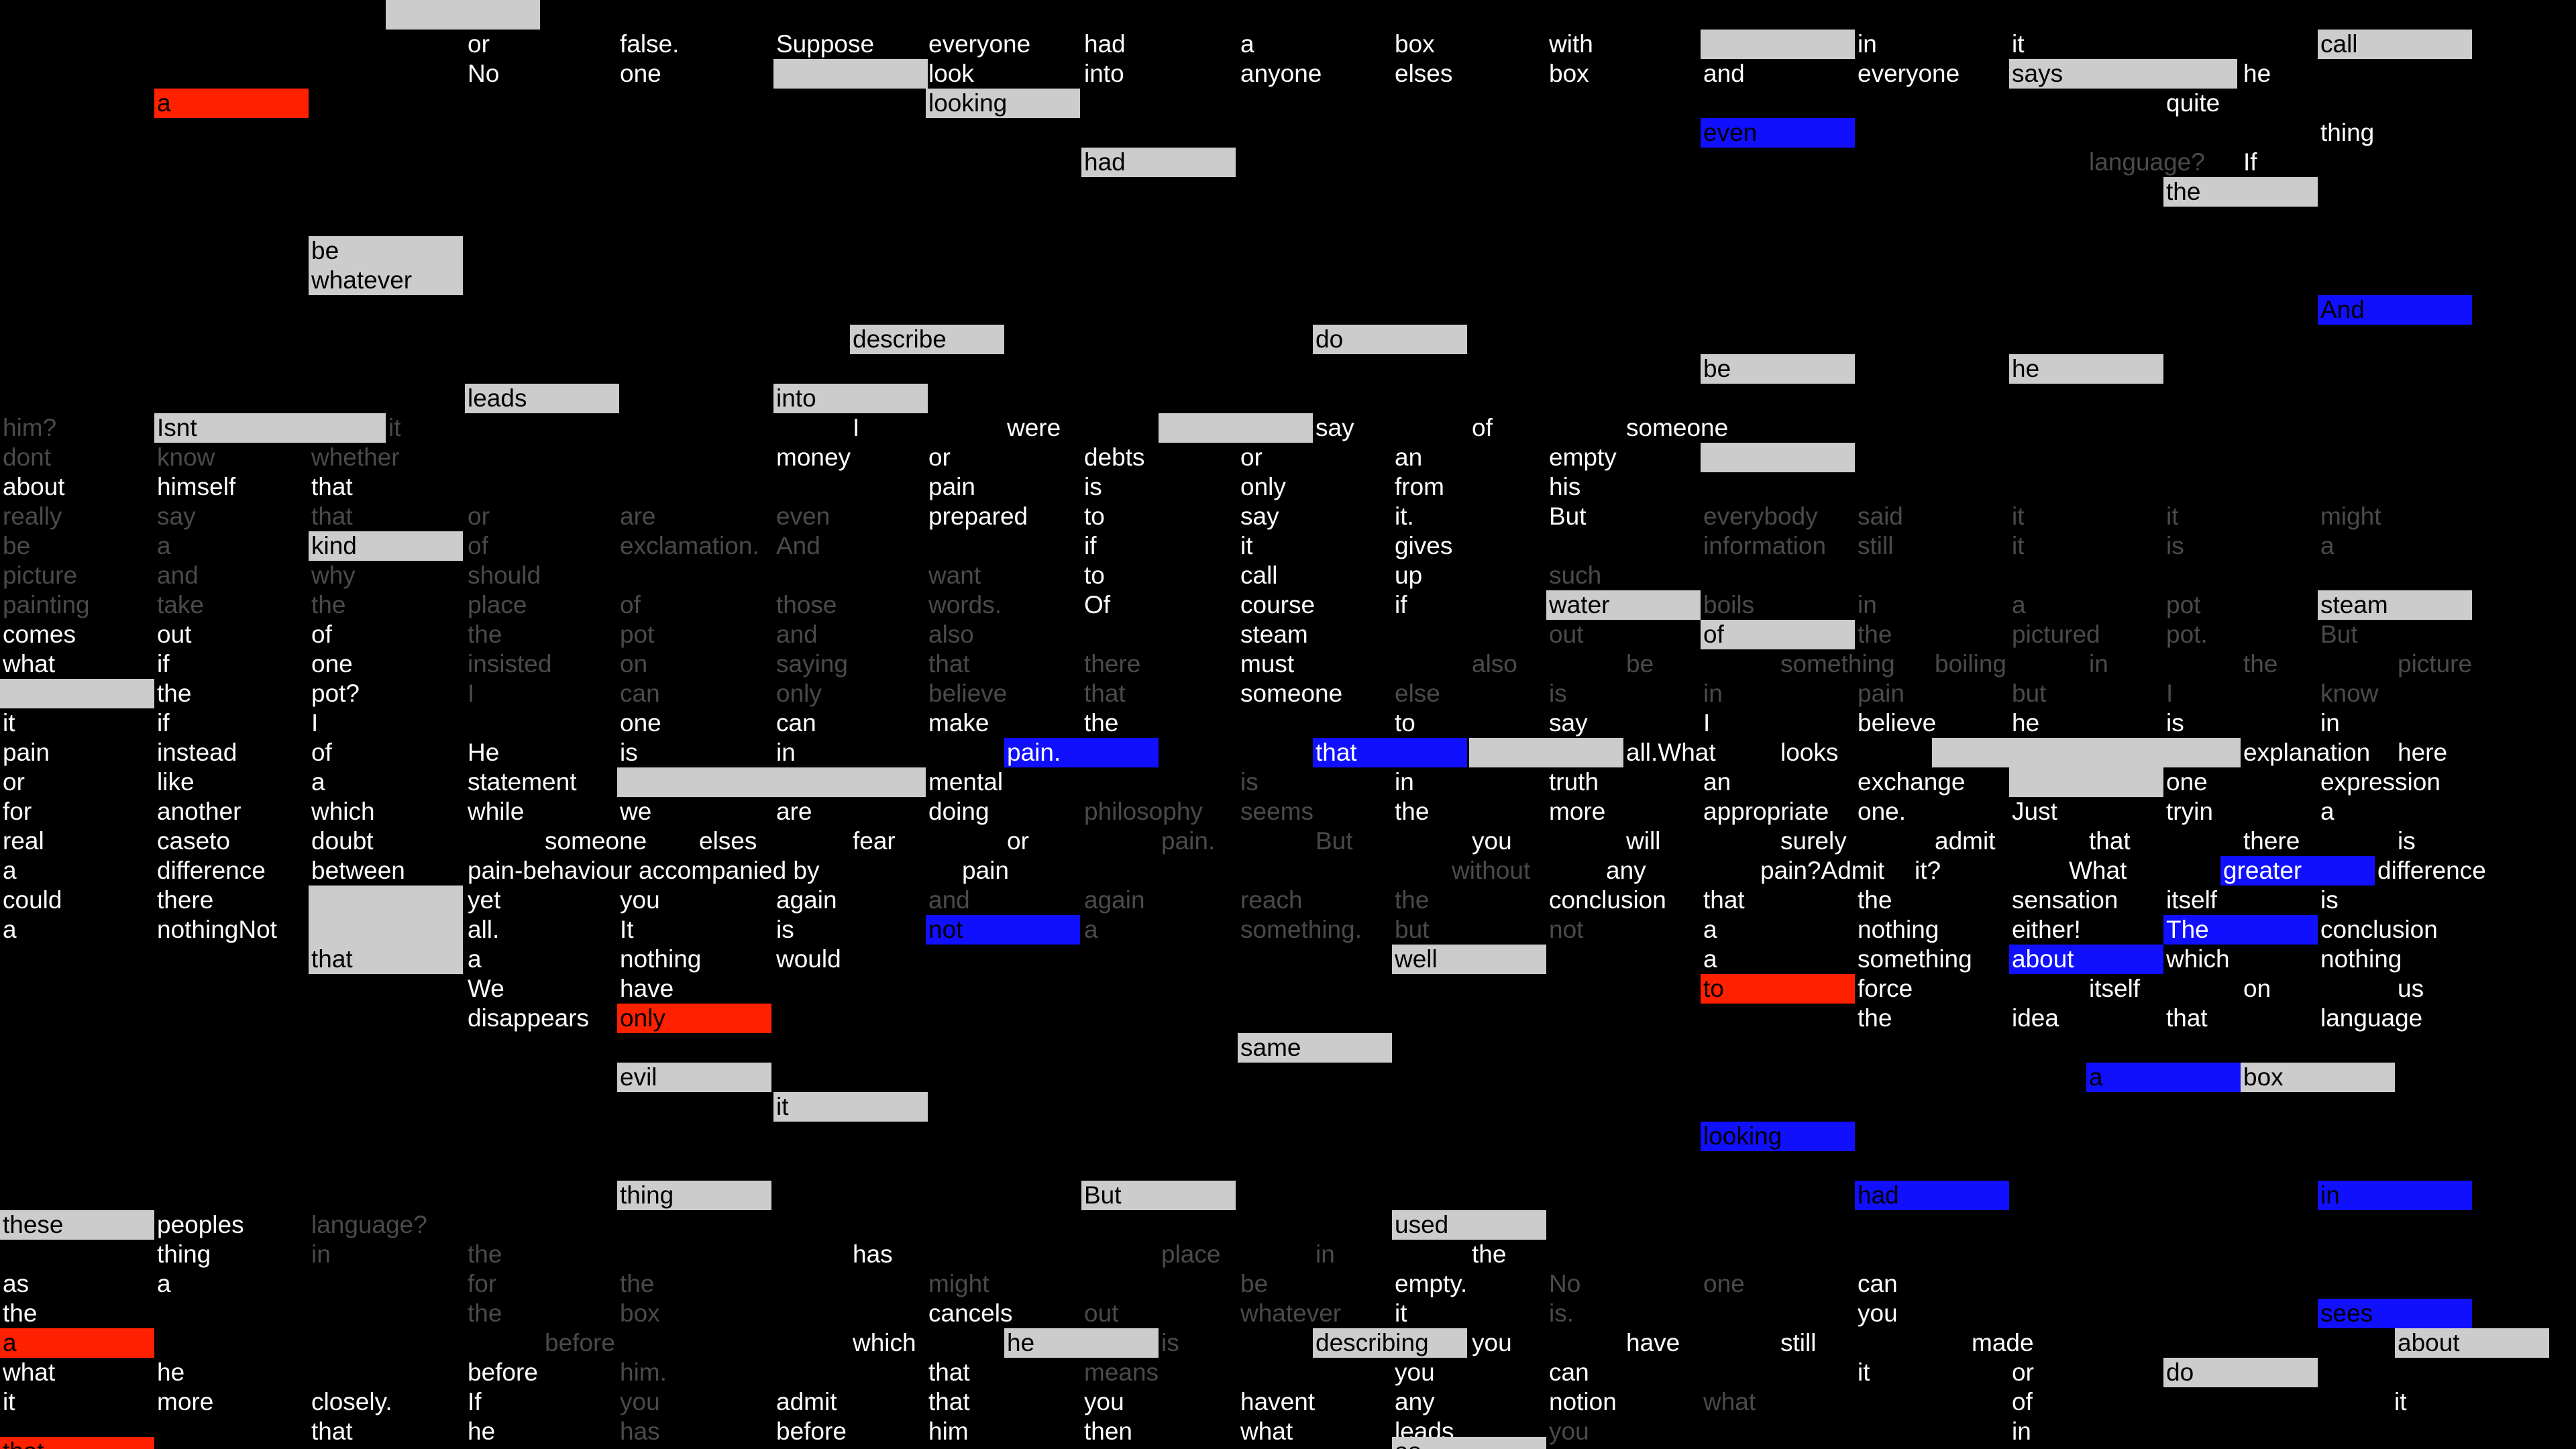  I want to click on word-highlight: he, so click(1081, 1343).